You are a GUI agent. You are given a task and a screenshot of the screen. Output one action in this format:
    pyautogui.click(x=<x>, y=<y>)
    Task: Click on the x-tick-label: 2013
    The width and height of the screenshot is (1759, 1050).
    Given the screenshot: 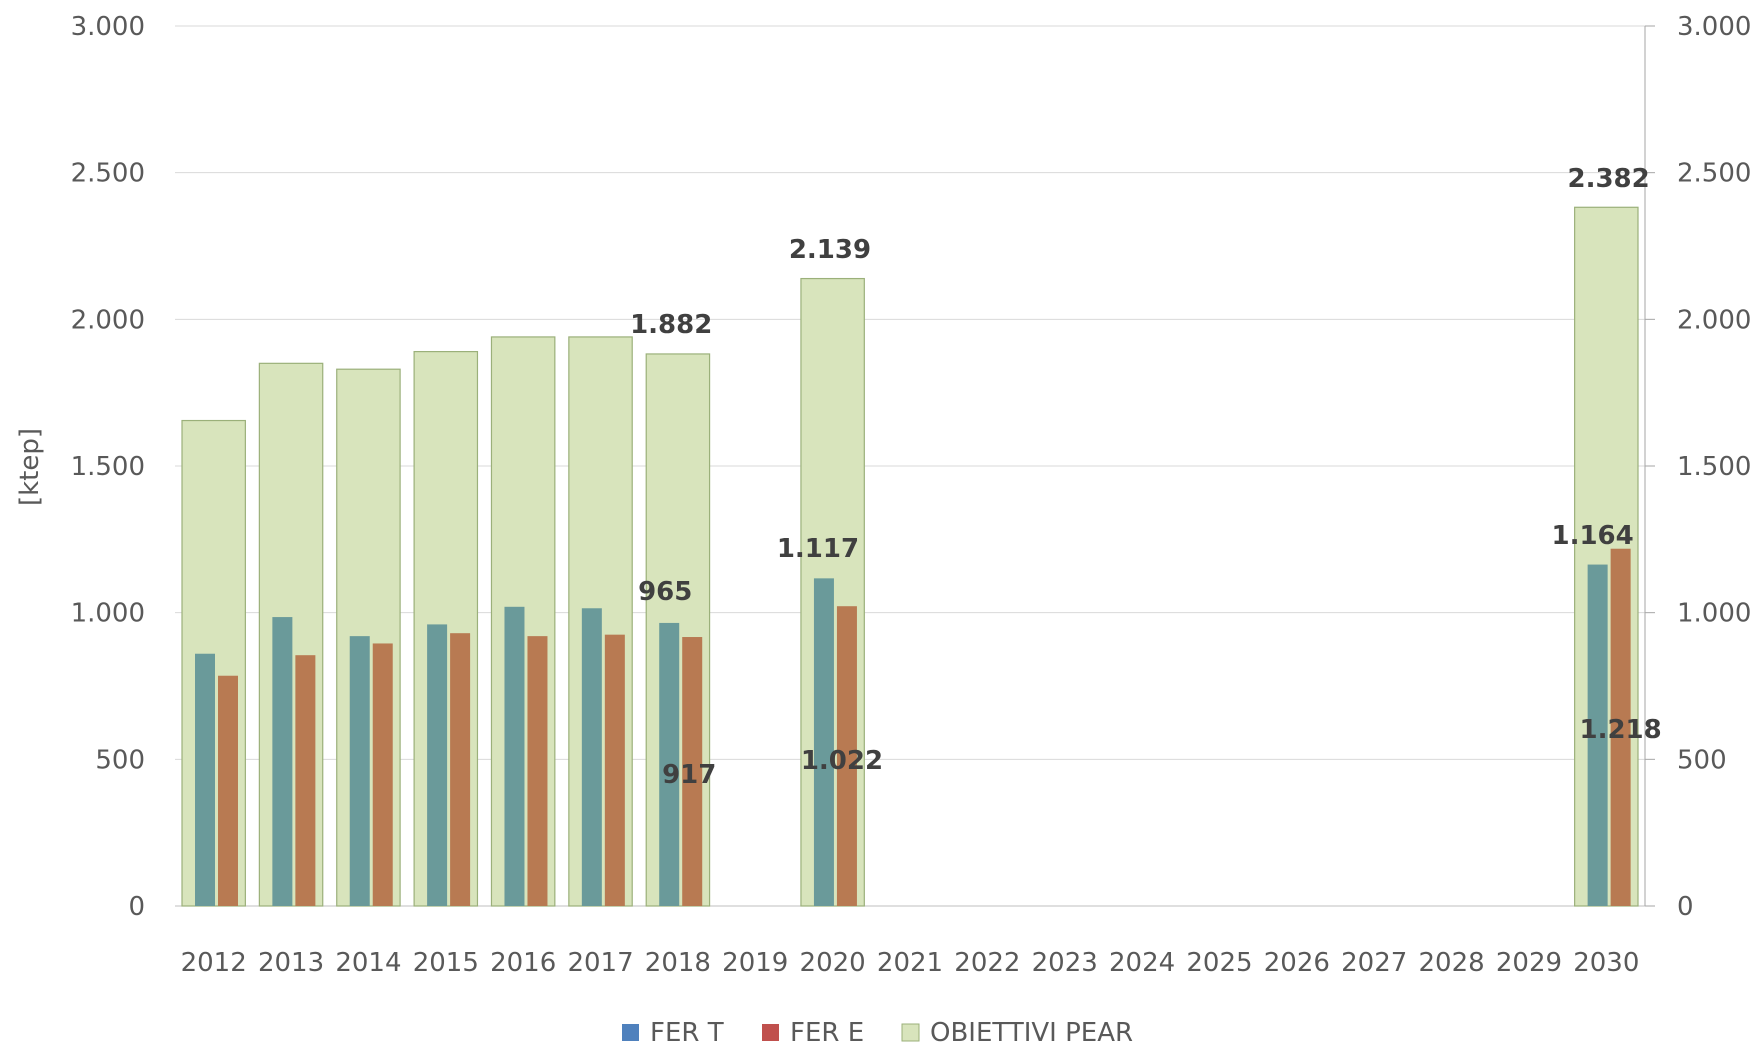 What is the action you would take?
    pyautogui.click(x=291, y=963)
    